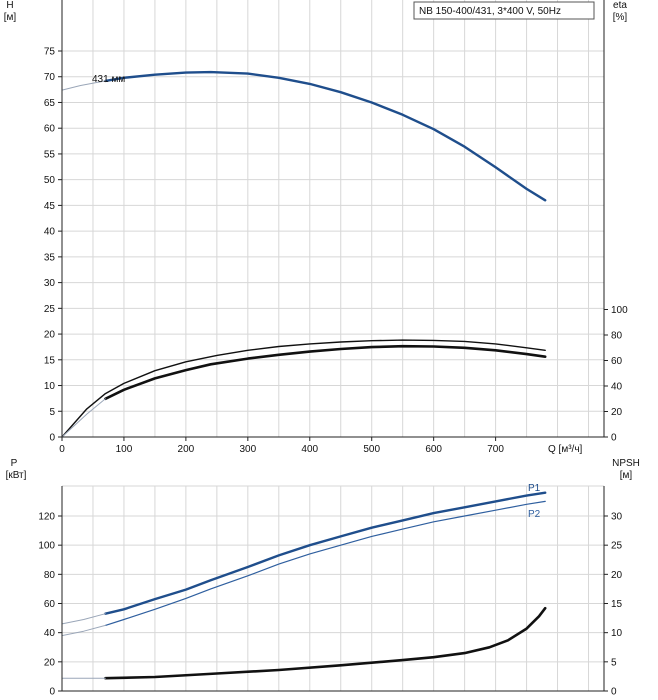 The width and height of the screenshot is (658, 700). What do you see at coordinates (50, 206) in the screenshot?
I see `top-left-tick-label: 45` at bounding box center [50, 206].